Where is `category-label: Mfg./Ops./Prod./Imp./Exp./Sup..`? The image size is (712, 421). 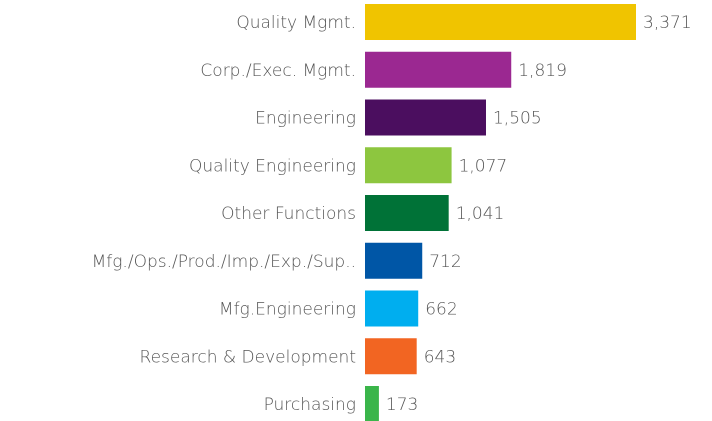 category-label: Mfg./Ops./Prod./Imp./Exp./Sup.. is located at coordinates (224, 262).